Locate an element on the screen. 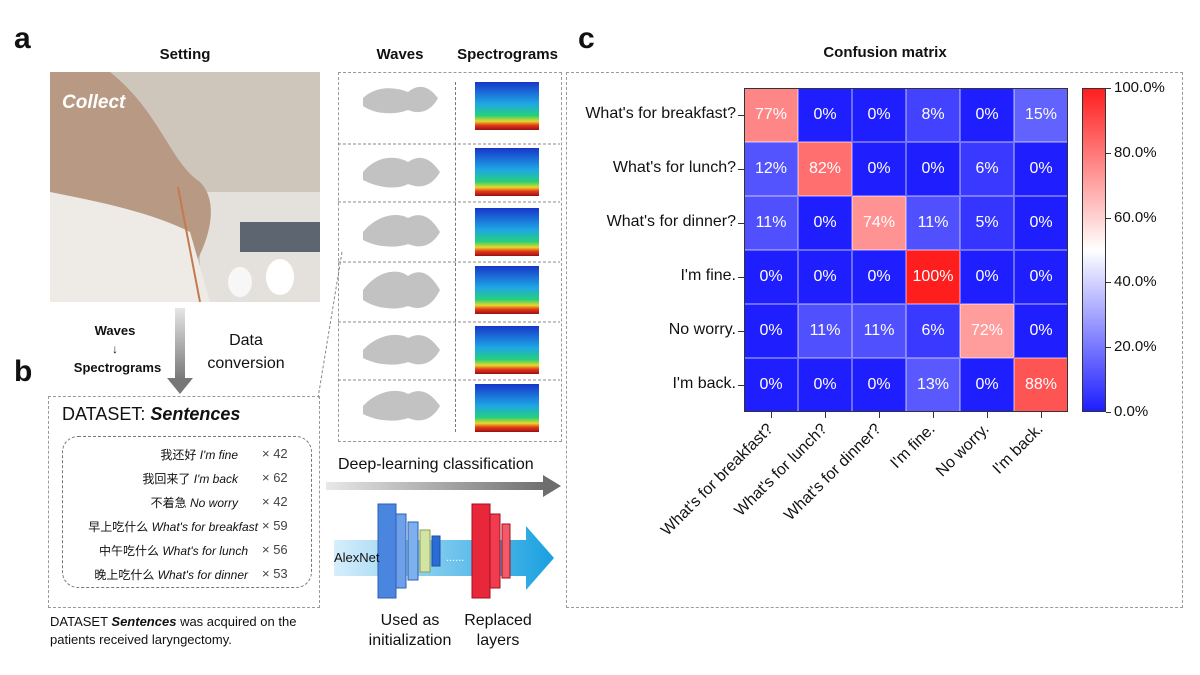 This screenshot has height=675, width=1200. waves-header: Waves is located at coordinates (400, 54).